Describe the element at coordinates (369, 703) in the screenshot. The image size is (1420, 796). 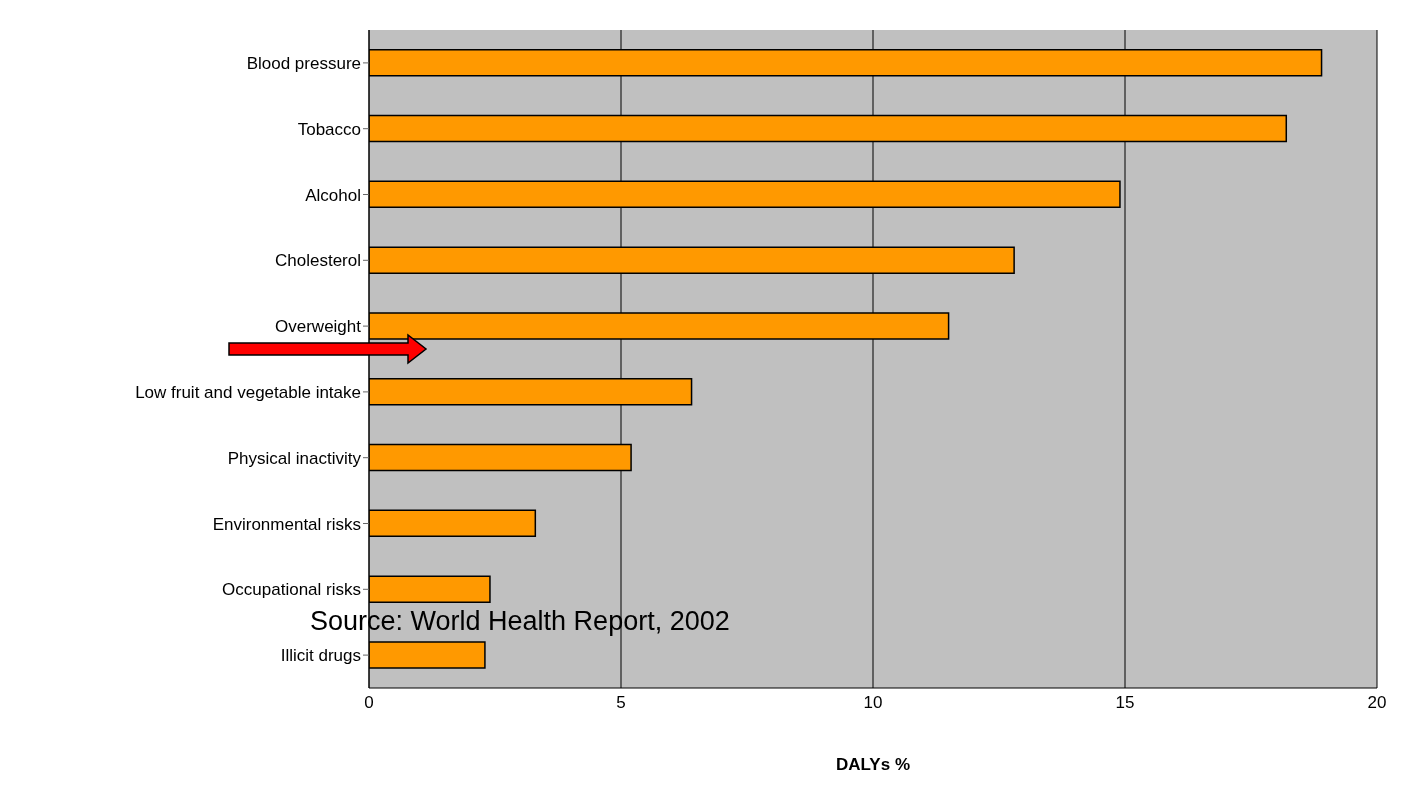
I see `x-tick-label: 0` at that location.